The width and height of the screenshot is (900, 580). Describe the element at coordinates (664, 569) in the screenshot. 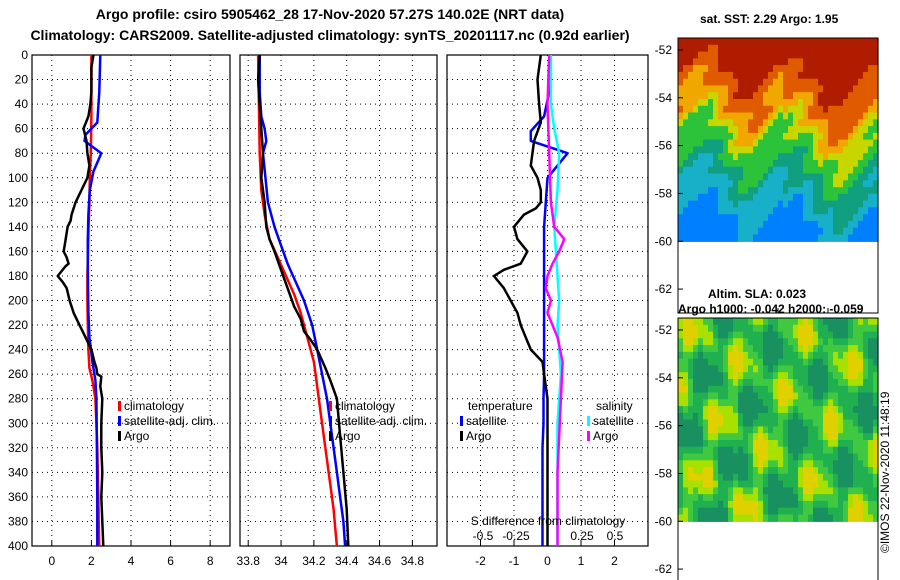

I see `map-y-tick-label: -62` at that location.